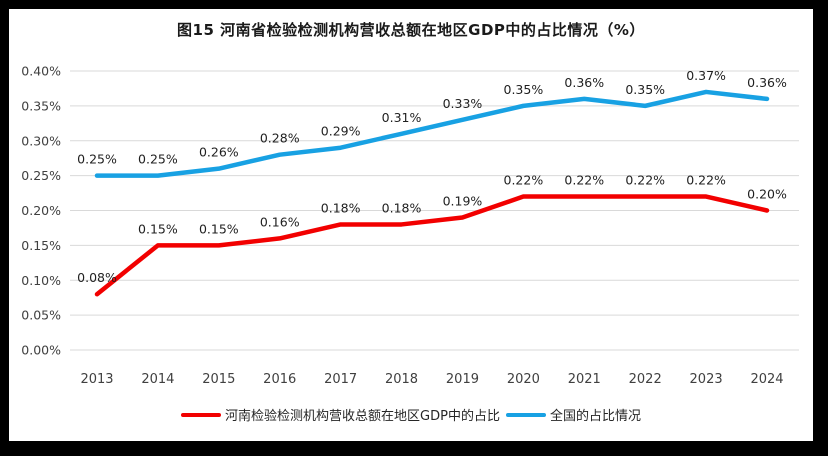 This screenshot has width=828, height=456. I want to click on chart-legend: 河南检验检测机构营收总额在地区GDP中的占比 全国的占比情况, so click(411, 414).